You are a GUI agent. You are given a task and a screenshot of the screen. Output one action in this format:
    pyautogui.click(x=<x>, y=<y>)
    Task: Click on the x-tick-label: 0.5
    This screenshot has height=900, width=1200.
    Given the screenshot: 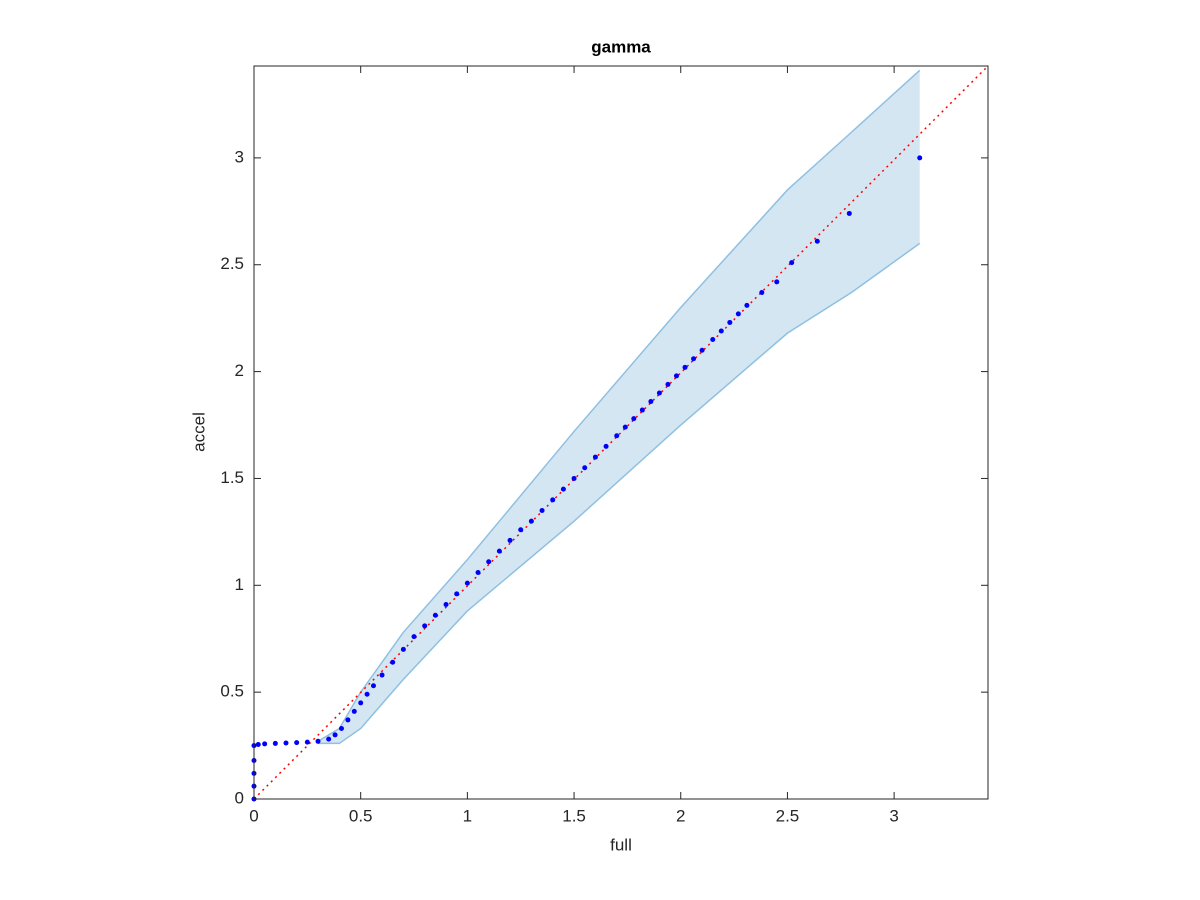 What is the action you would take?
    pyautogui.click(x=361, y=815)
    